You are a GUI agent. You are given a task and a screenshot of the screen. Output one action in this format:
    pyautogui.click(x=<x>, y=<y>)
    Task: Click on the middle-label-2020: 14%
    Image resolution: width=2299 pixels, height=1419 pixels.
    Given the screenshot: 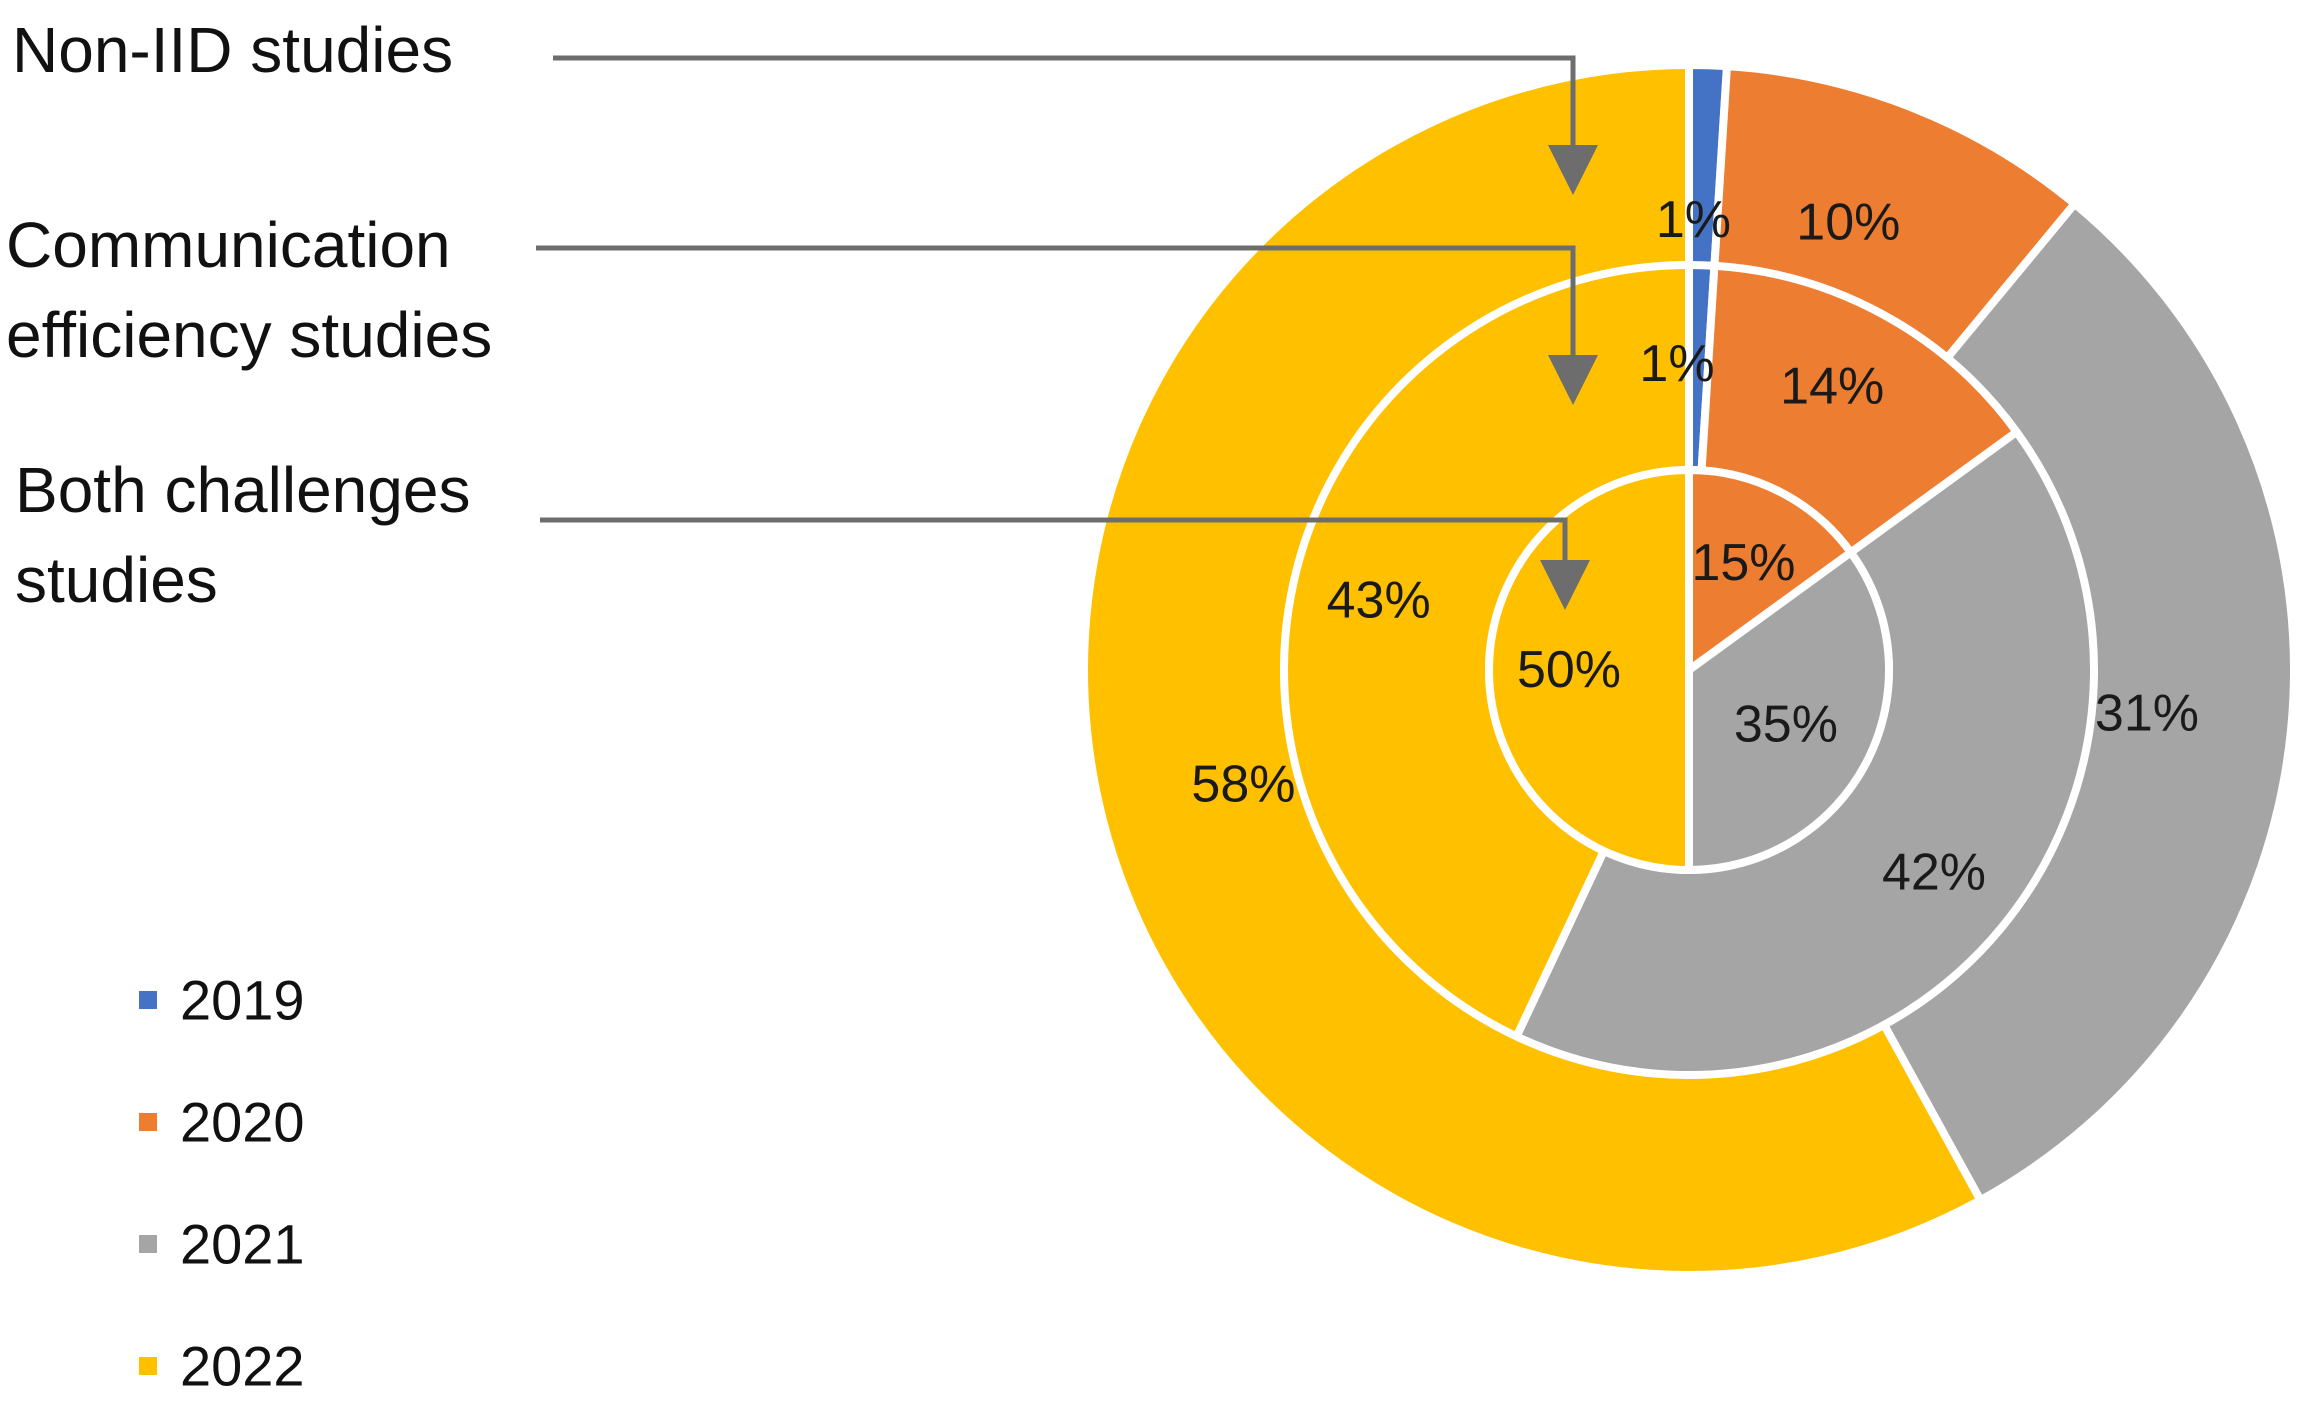 What is the action you would take?
    pyautogui.click(x=1832, y=386)
    